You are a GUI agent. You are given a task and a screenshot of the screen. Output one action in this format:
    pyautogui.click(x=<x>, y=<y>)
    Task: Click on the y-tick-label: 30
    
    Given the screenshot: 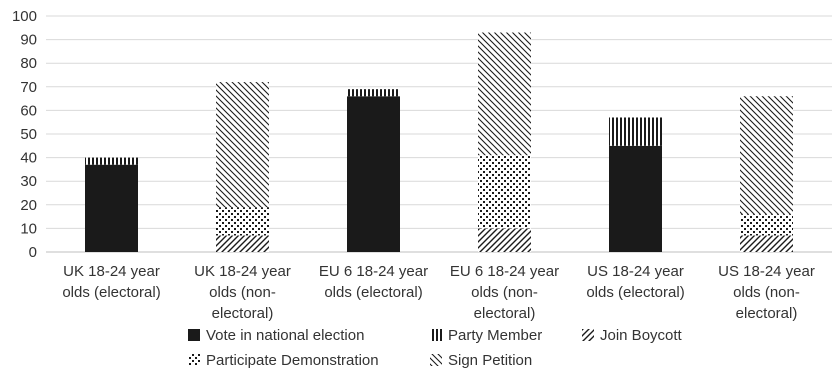 What is the action you would take?
    pyautogui.click(x=28, y=181)
    